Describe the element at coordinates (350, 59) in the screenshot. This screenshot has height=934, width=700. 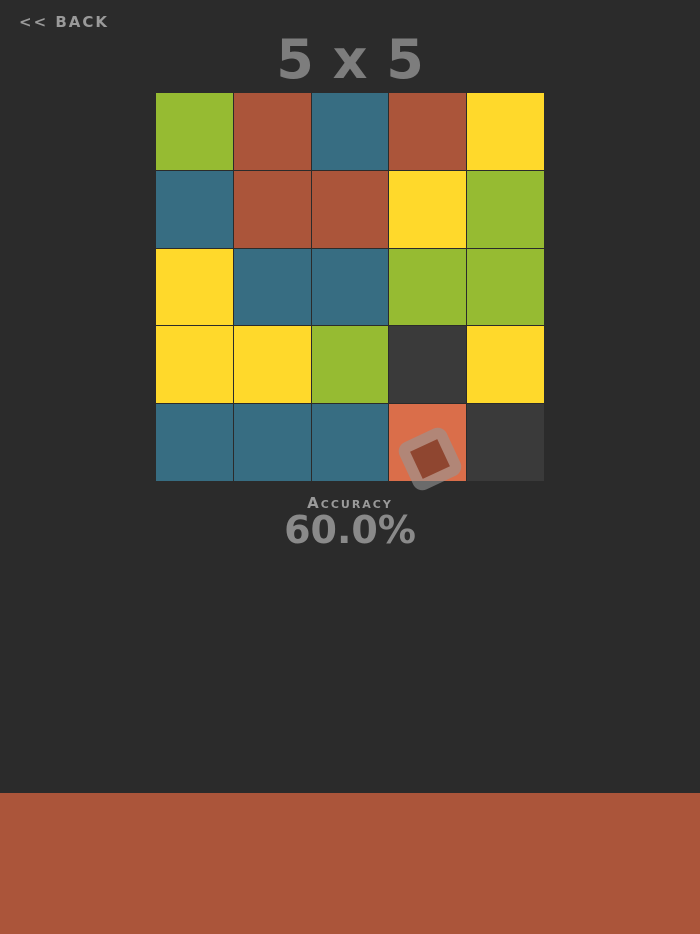
I see `page-title: 5 x 5` at that location.